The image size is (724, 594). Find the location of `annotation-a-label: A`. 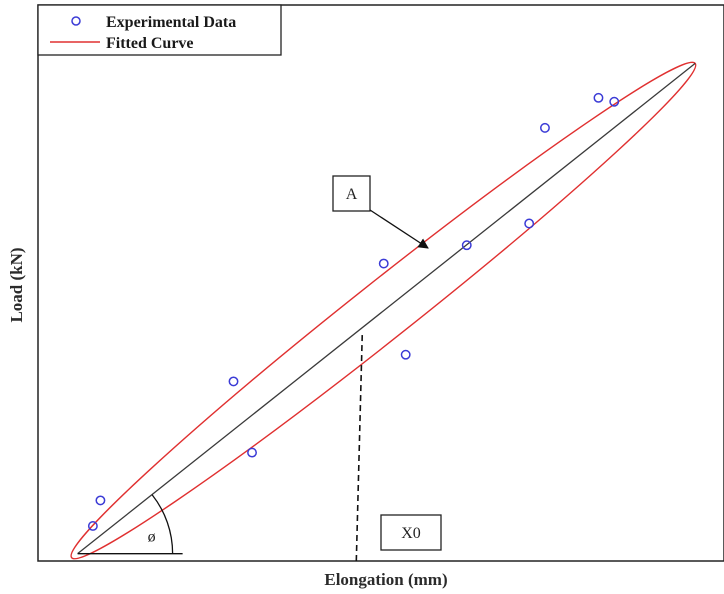

annotation-a-label: A is located at coordinates (352, 194).